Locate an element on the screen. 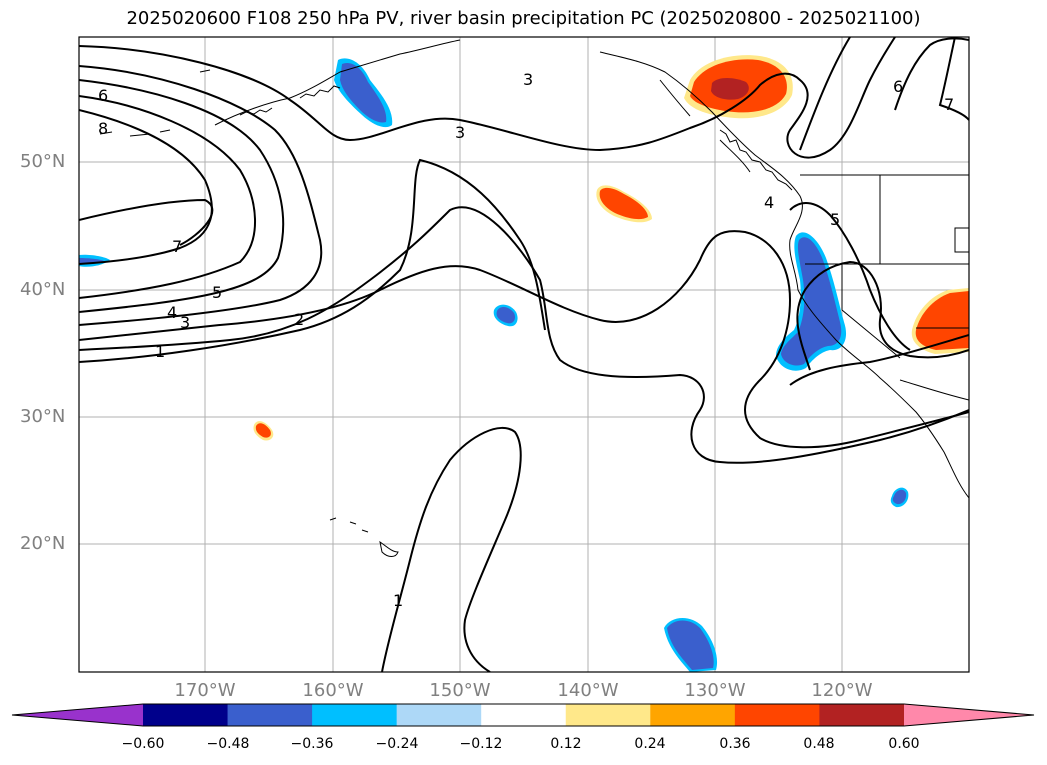 The image size is (1047, 765). lon-label: 150°W is located at coordinates (460, 690).